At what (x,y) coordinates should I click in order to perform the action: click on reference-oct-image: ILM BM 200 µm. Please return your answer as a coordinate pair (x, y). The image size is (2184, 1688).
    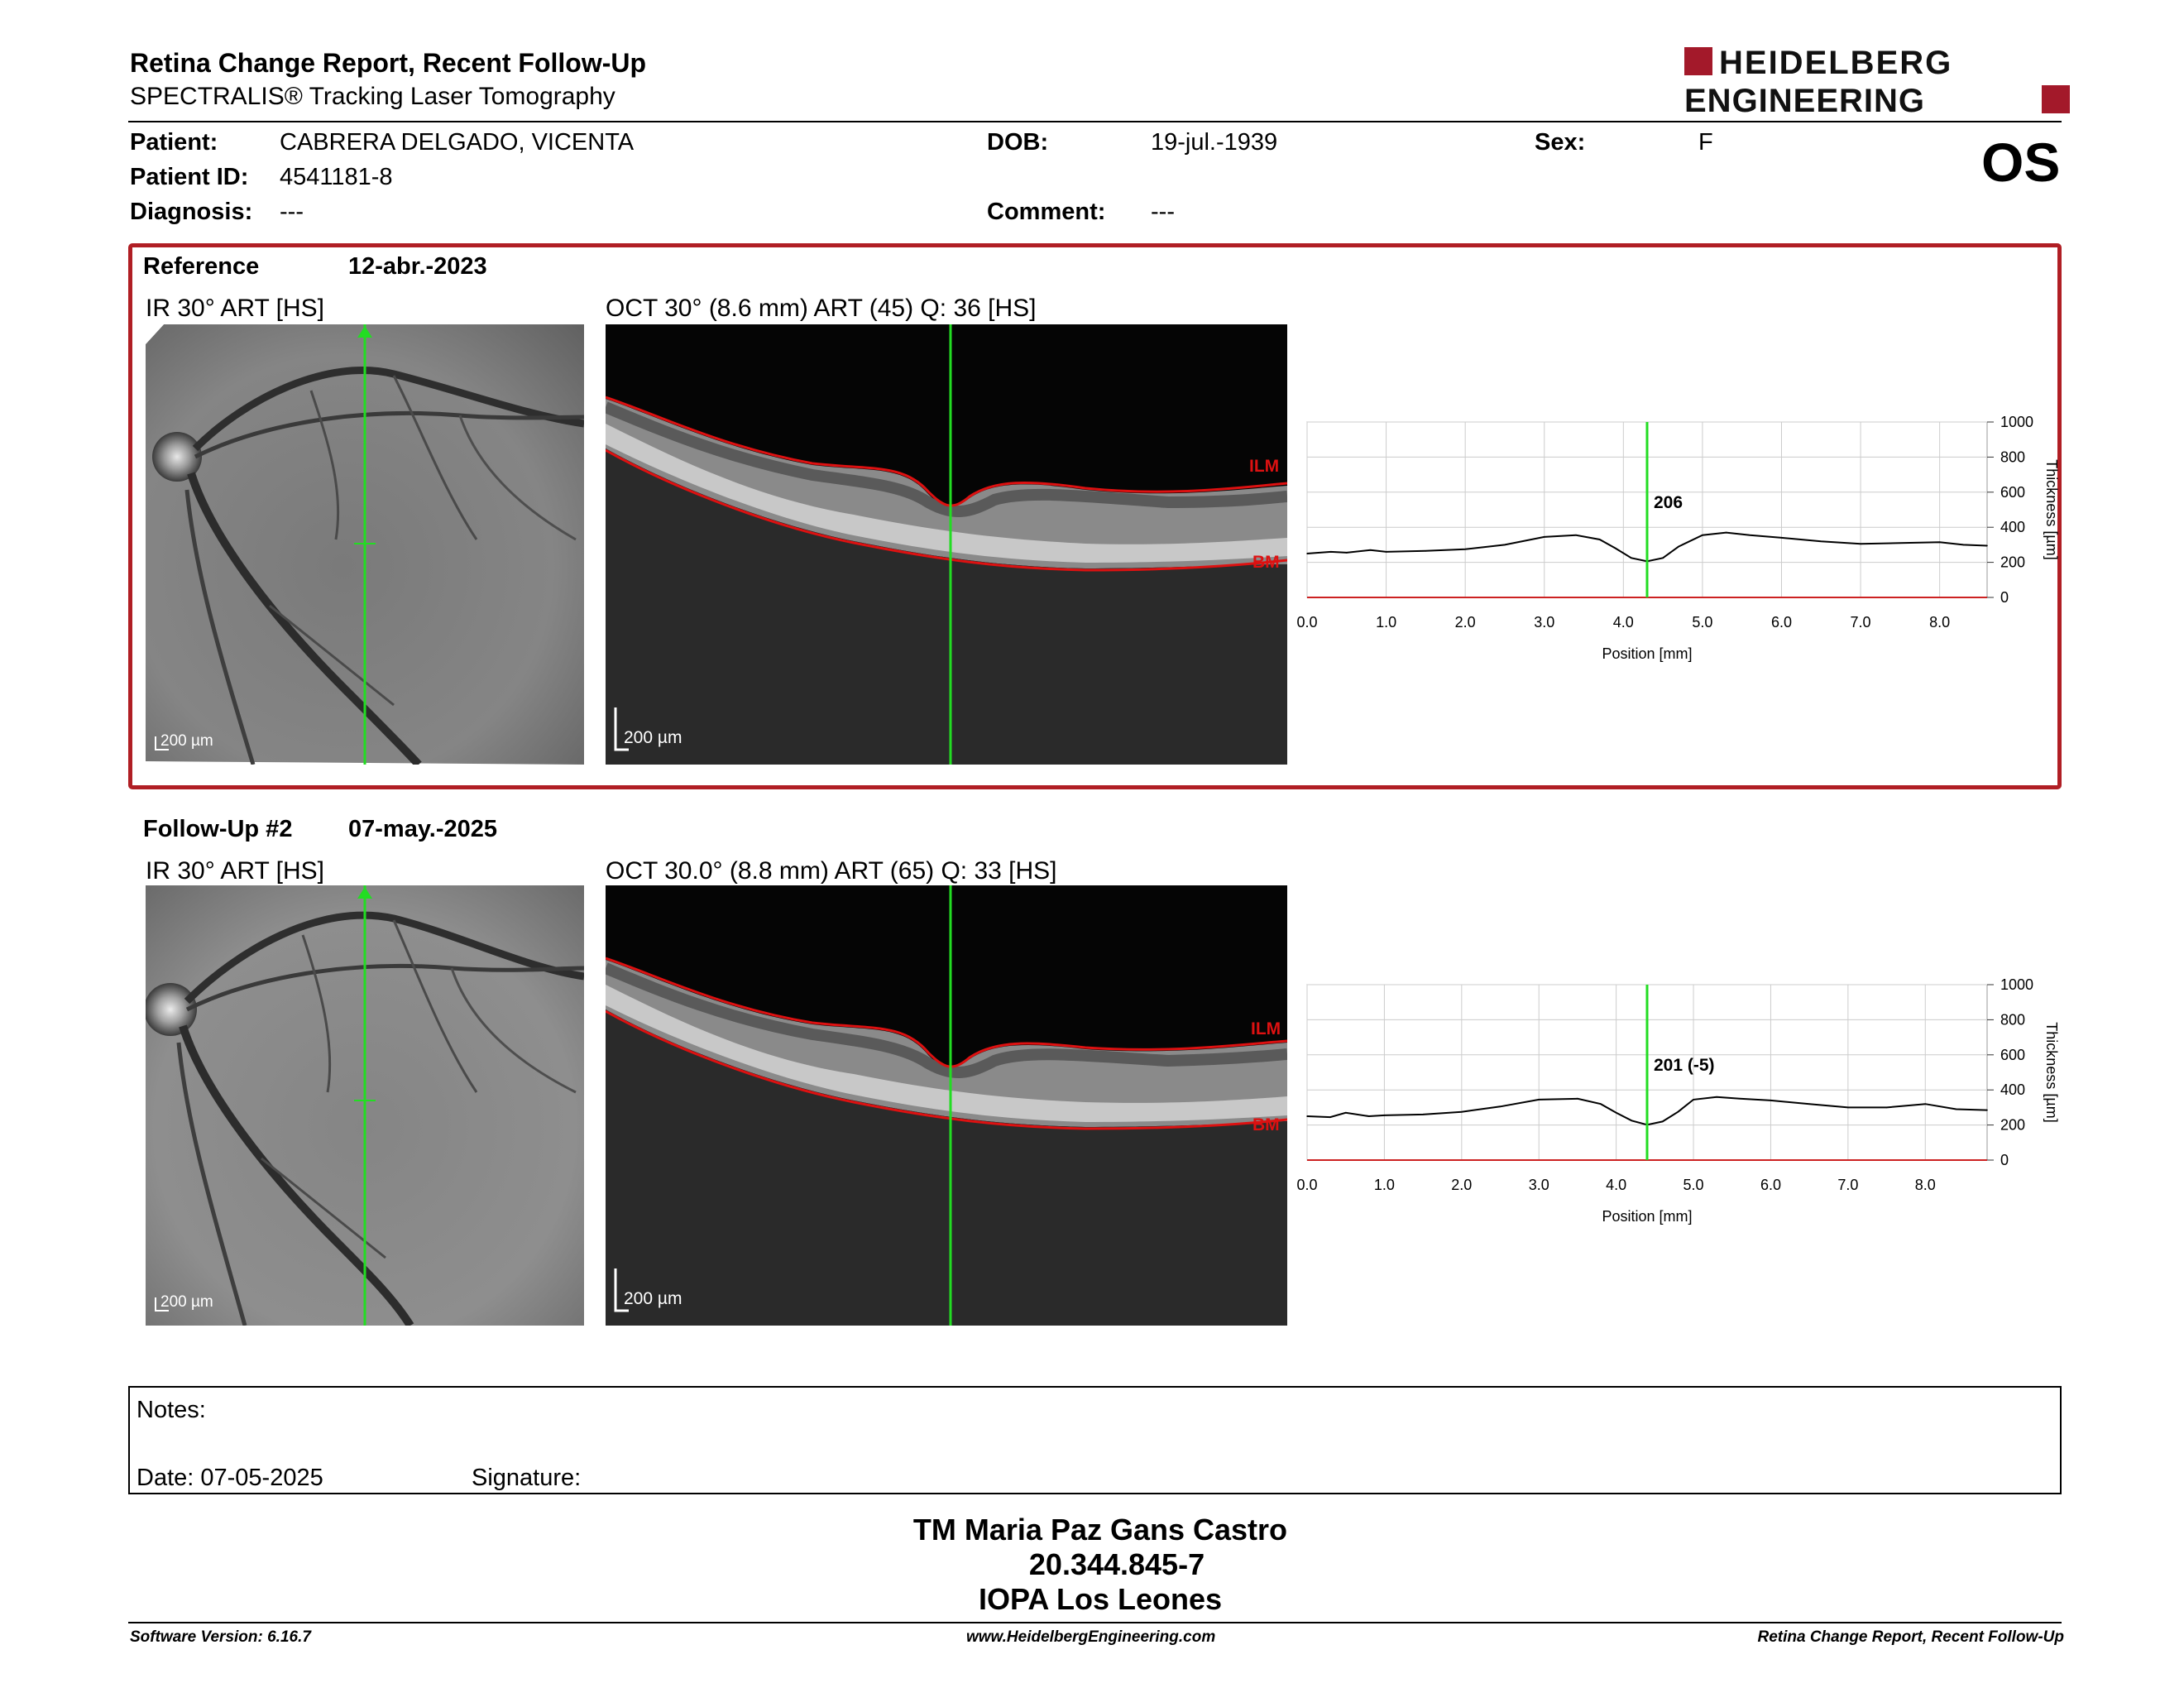
    Looking at the image, I should click on (946, 544).